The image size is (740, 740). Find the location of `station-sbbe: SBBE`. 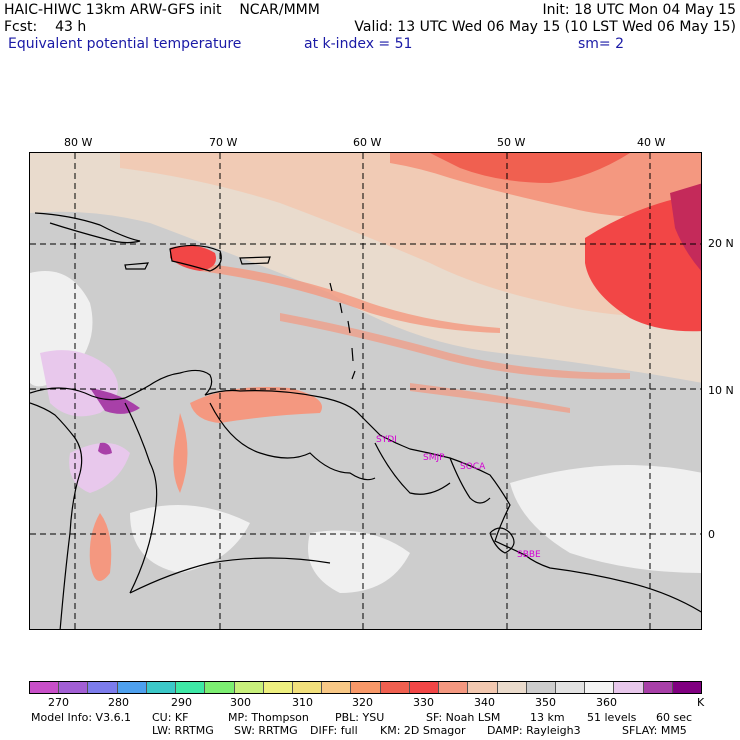

station-sbbe: SBBE is located at coordinates (529, 555).